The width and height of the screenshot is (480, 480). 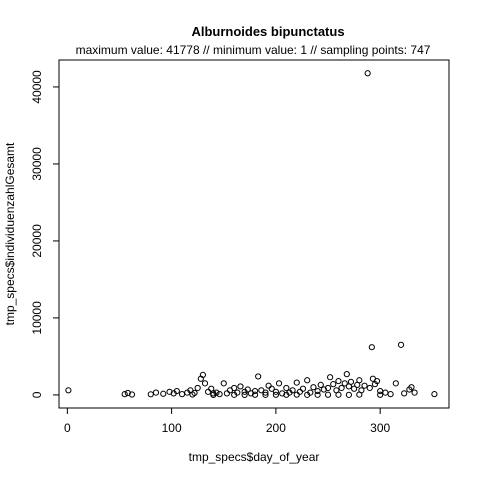 What do you see at coordinates (380, 428) in the screenshot?
I see `x-tick-label: 300` at bounding box center [380, 428].